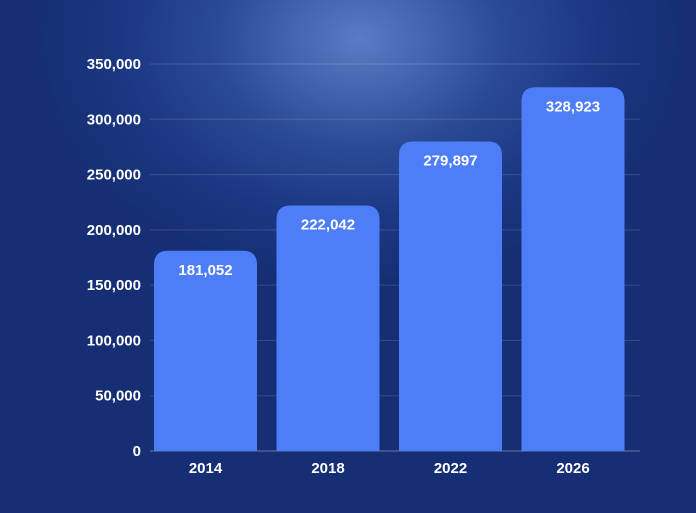 Image resolution: width=696 pixels, height=513 pixels. I want to click on y-tick-label: 300,000, so click(114, 119).